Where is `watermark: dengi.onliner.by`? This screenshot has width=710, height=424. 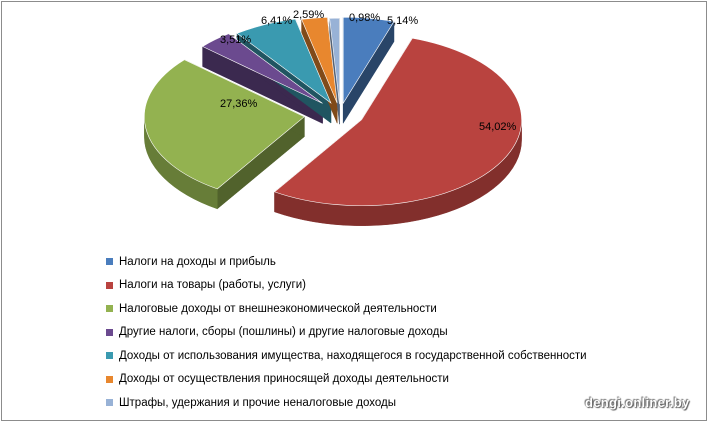 watermark: dengi.onliner.by is located at coordinates (637, 402).